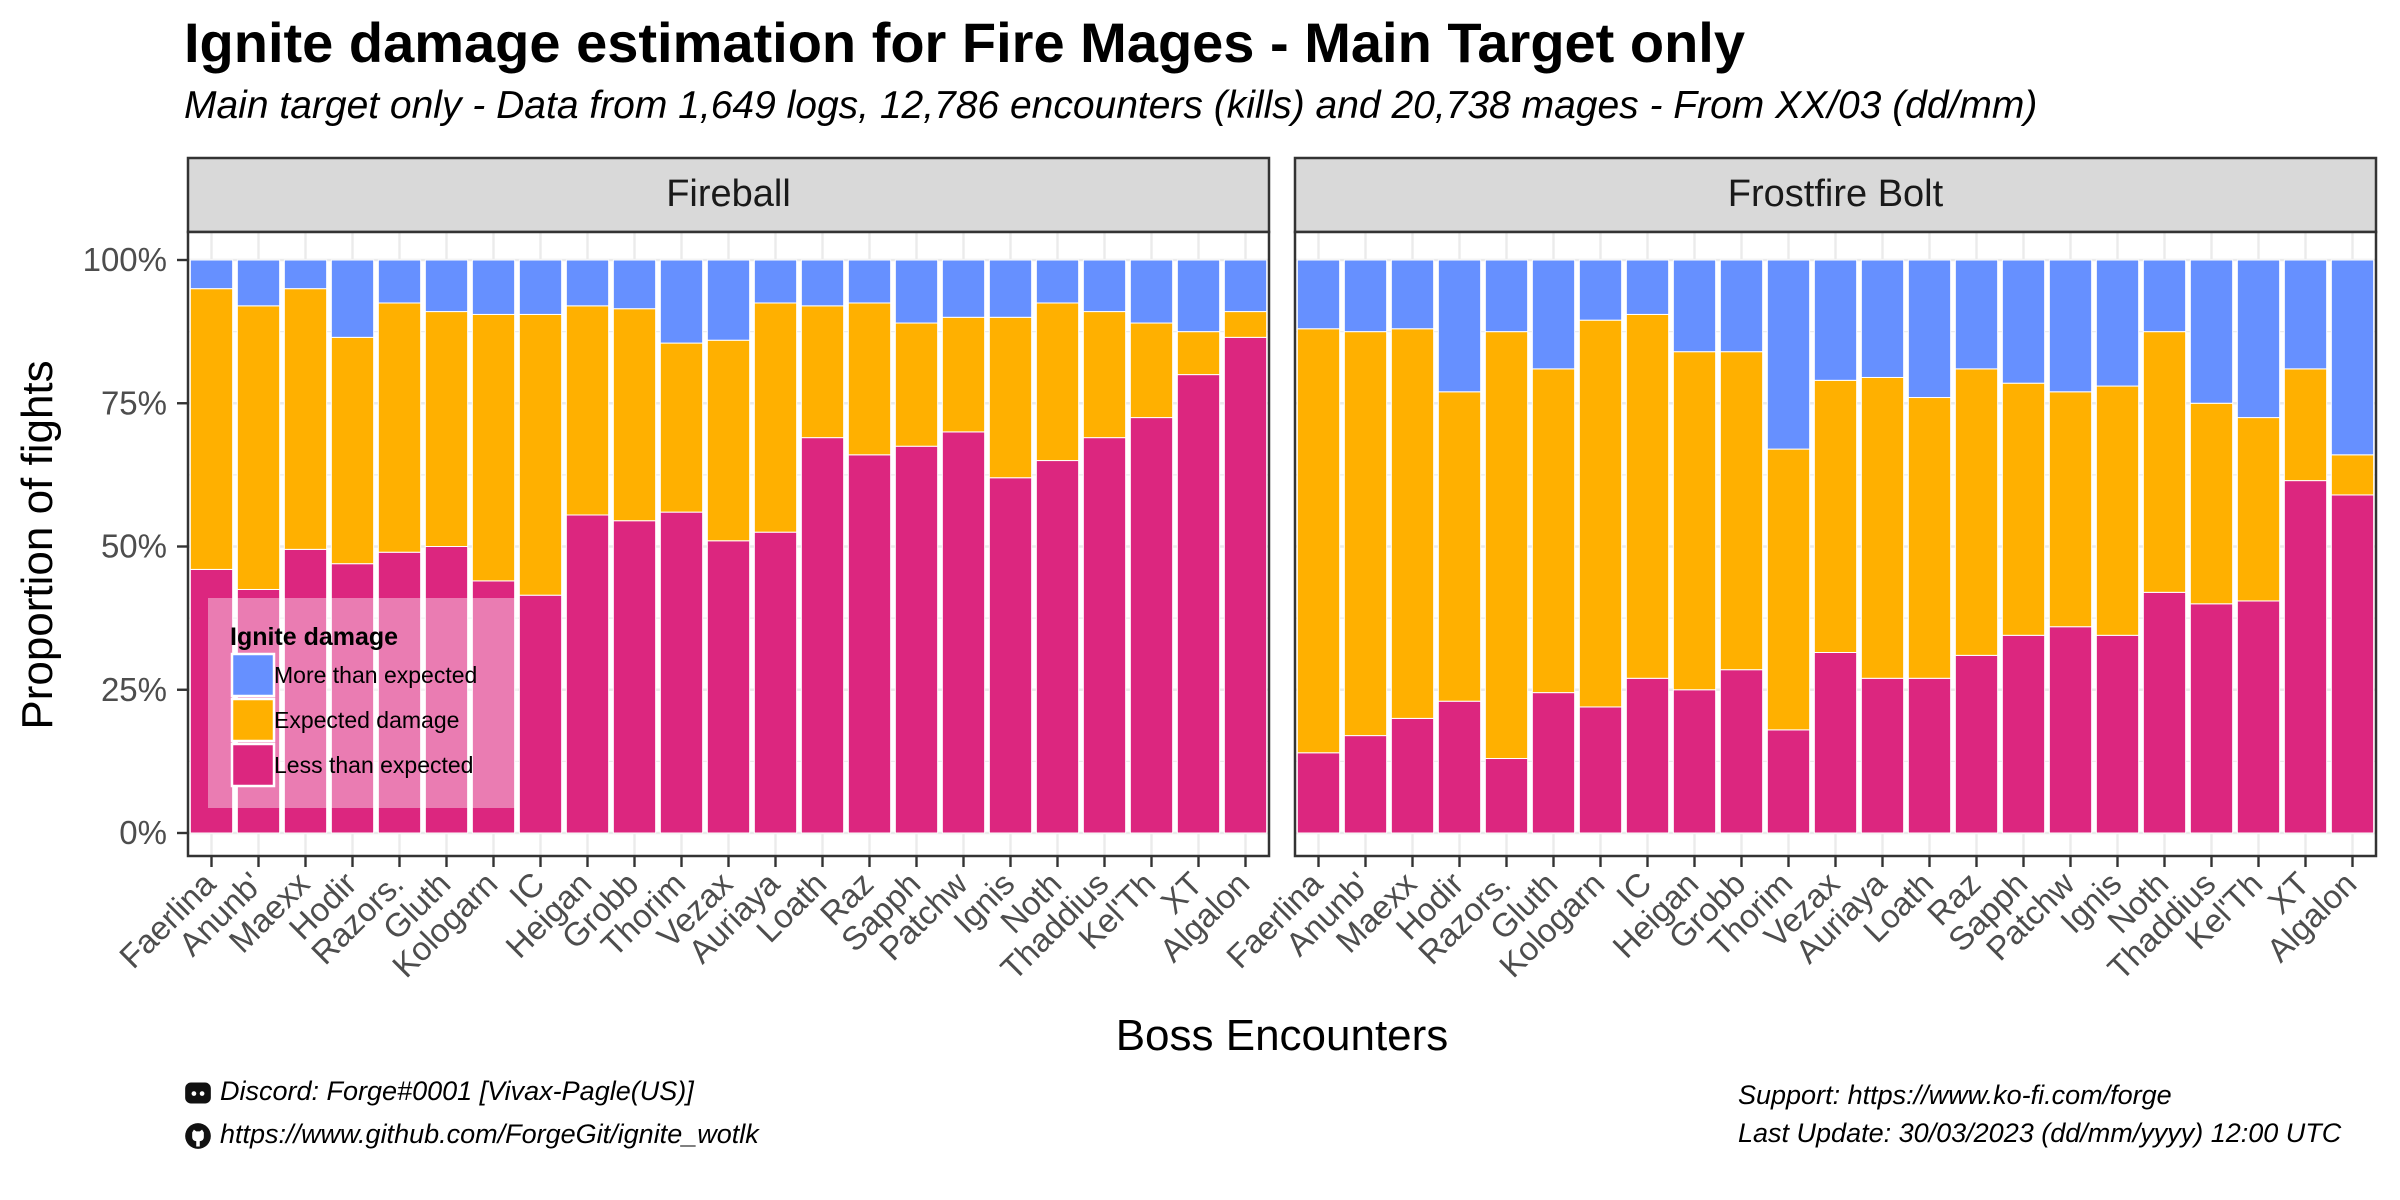 The width and height of the screenshot is (2400, 1200). Describe the element at coordinates (373, 765) in the screenshot. I see `legend-label: Less than expected` at that location.